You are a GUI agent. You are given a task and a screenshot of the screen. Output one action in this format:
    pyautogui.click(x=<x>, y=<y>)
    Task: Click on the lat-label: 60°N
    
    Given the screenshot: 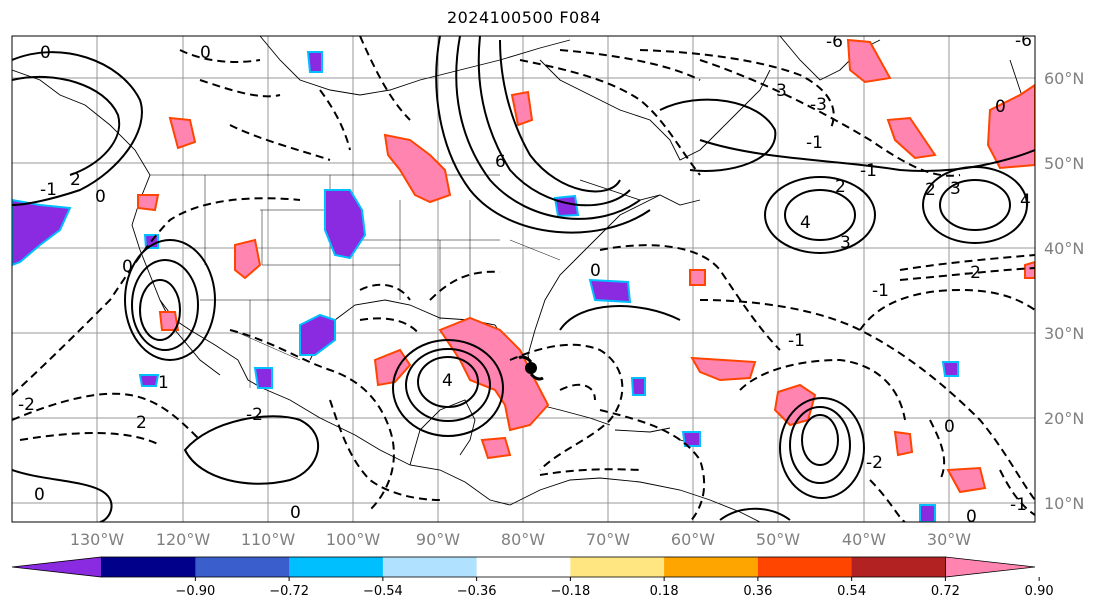 What is the action you would take?
    pyautogui.click(x=1064, y=78)
    